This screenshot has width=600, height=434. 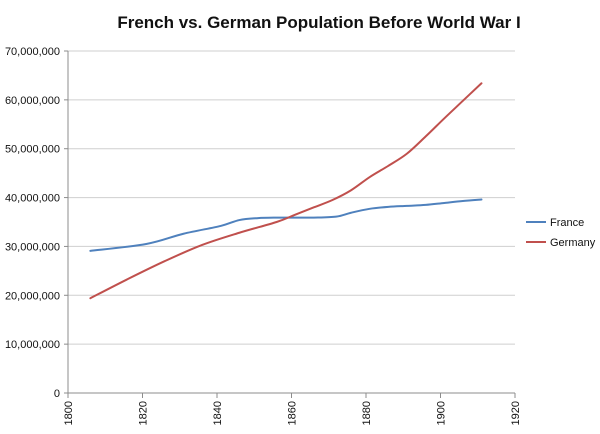 What do you see at coordinates (32, 150) in the screenshot?
I see `y-tick-label: 50,000,000` at bounding box center [32, 150].